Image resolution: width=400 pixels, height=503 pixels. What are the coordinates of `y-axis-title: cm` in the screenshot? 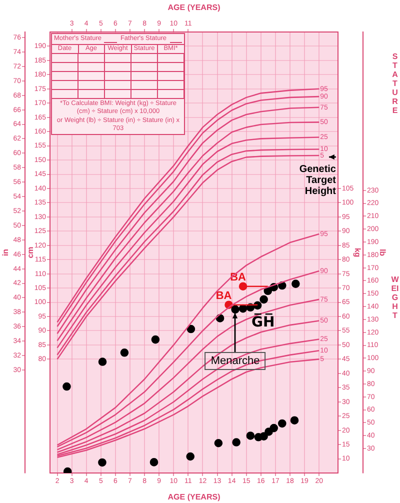 It's located at (31, 252).